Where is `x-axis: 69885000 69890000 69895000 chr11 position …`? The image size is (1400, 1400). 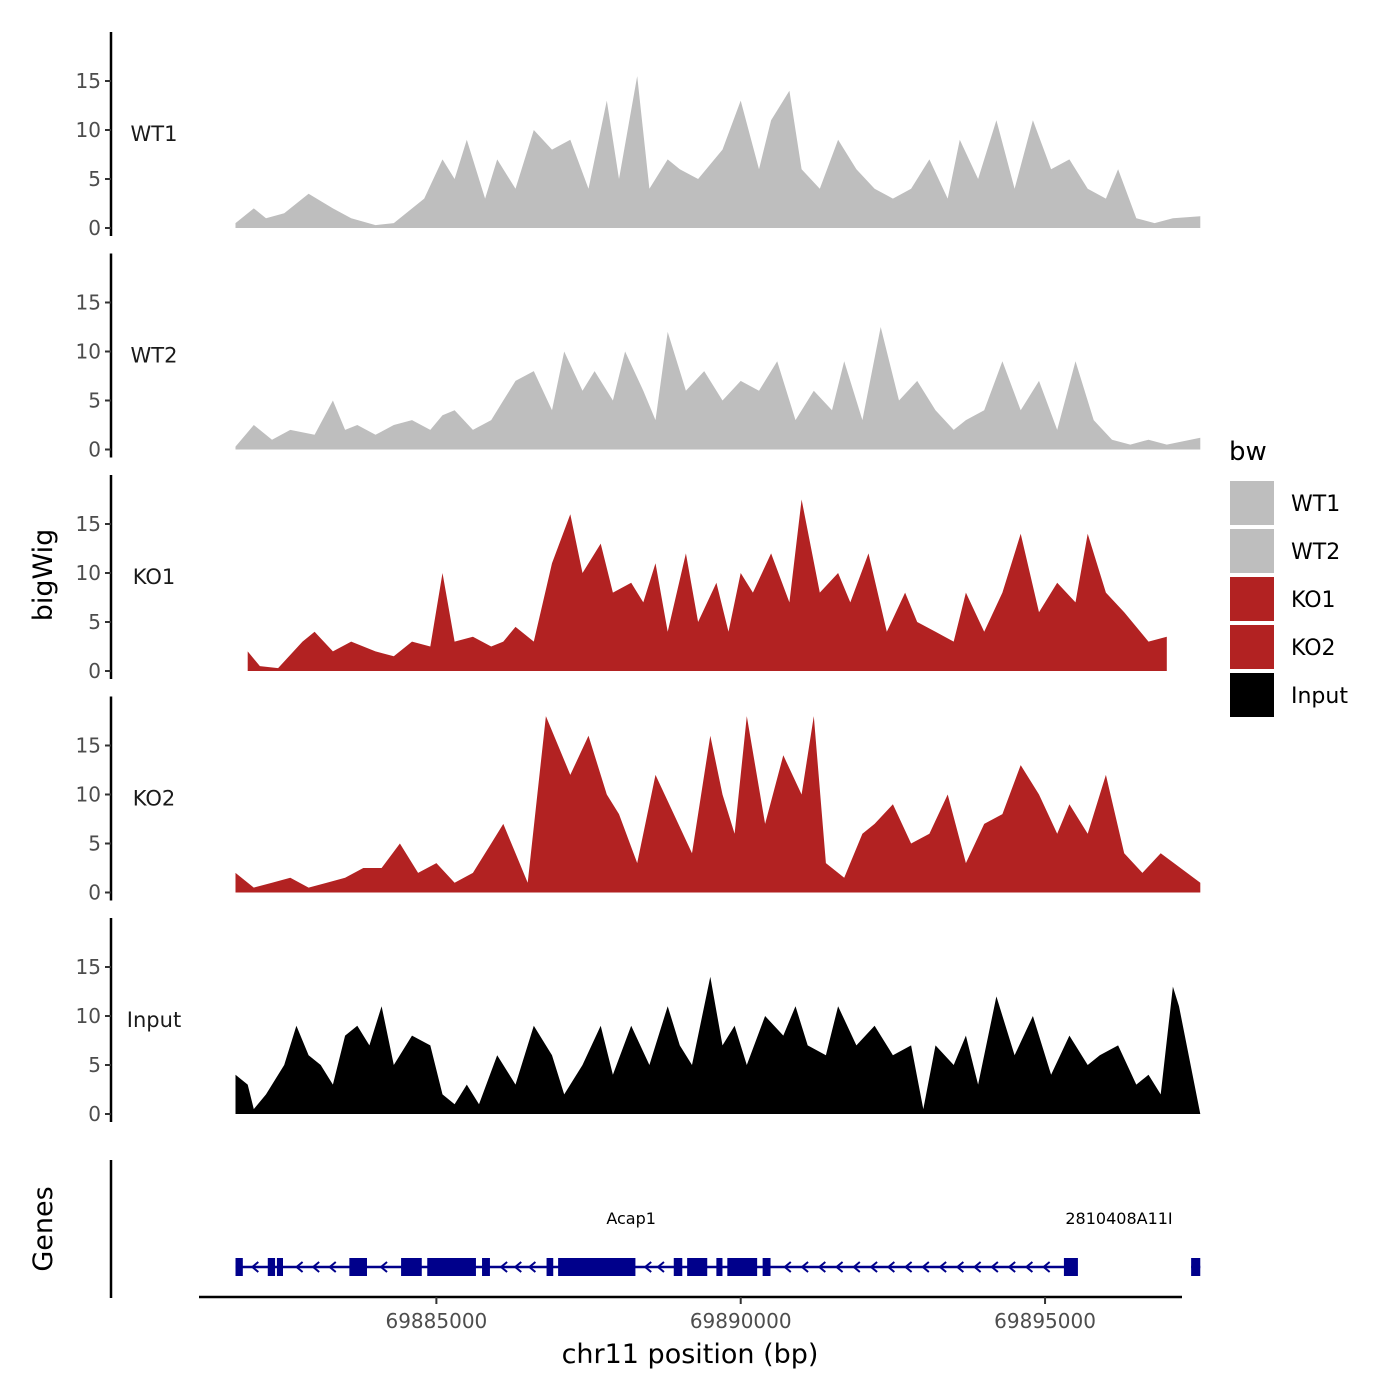 x-axis: 69885000 69890000 69895000 chr11 position … is located at coordinates (690, 1332).